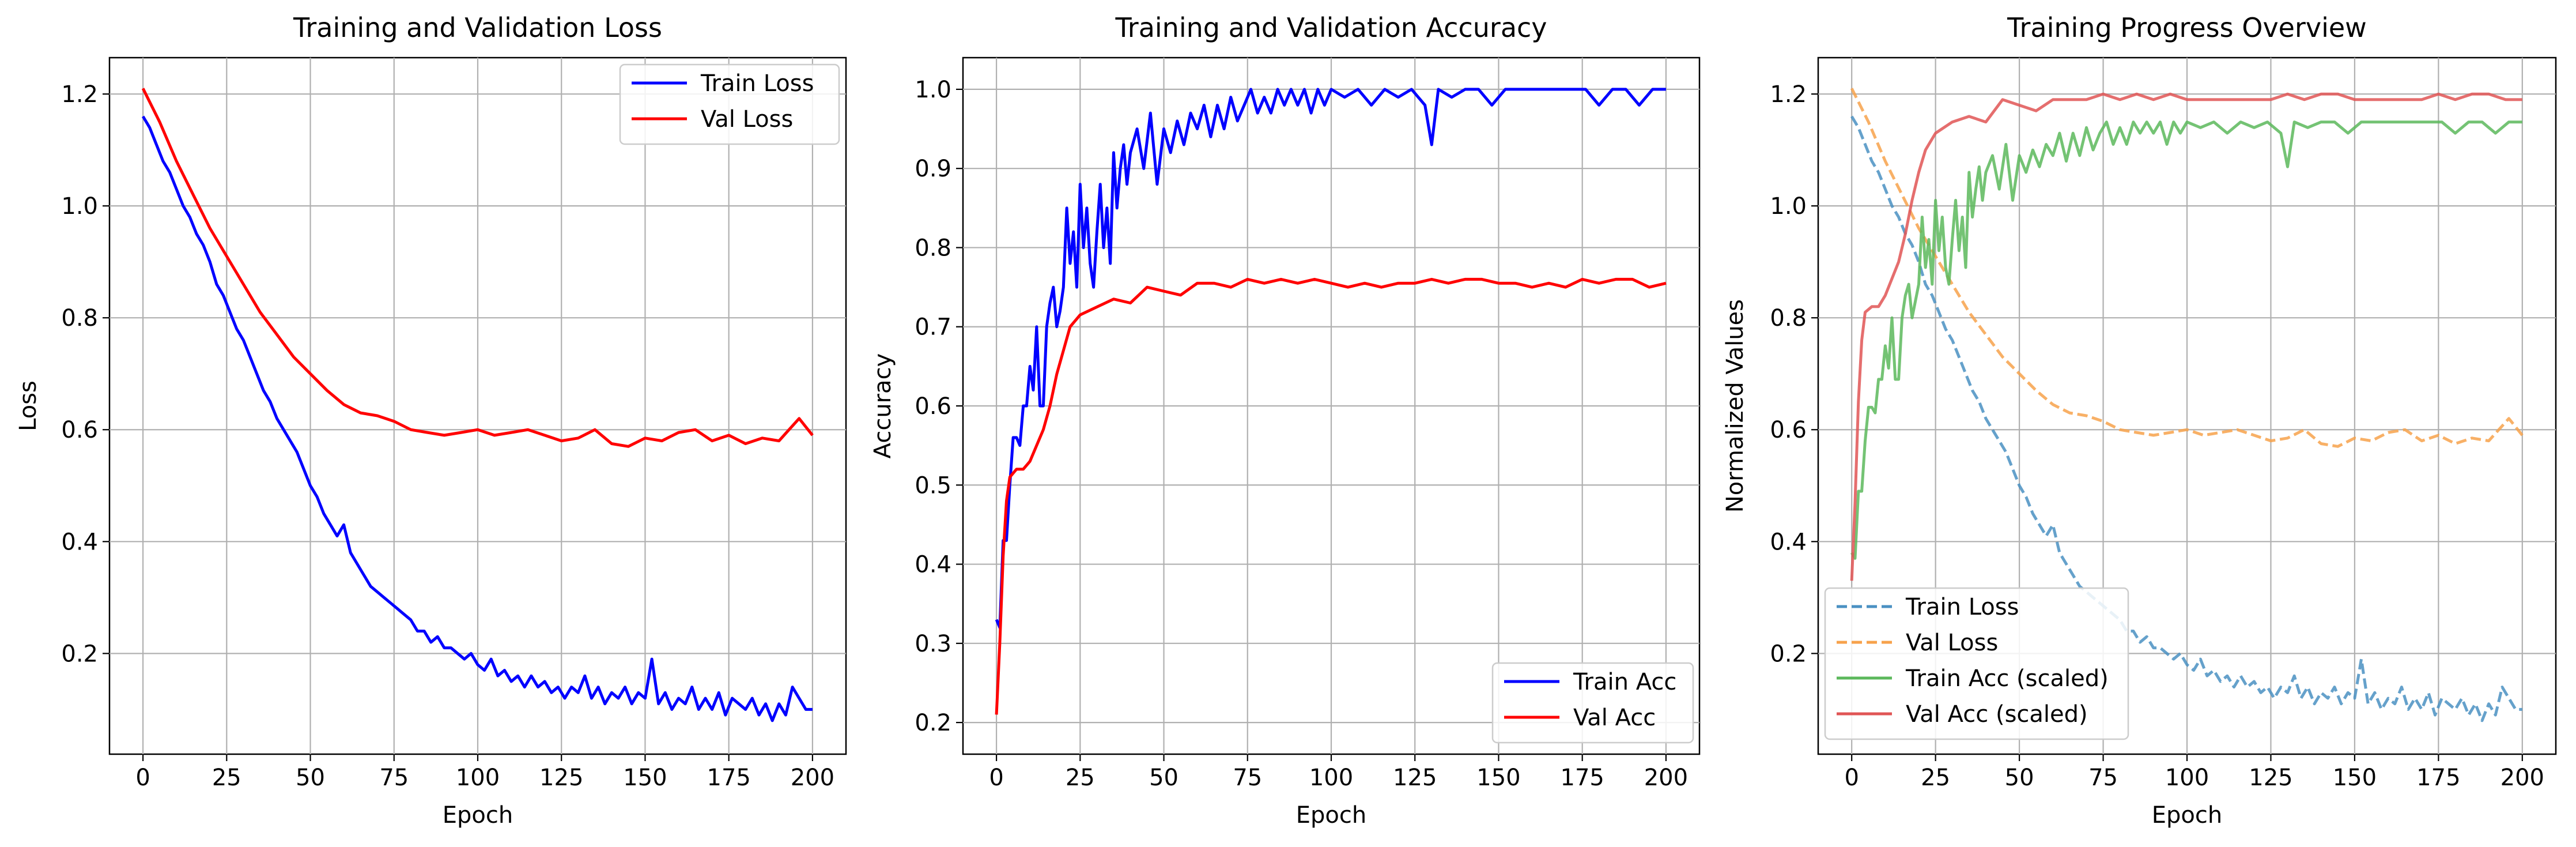 This screenshot has width=2576, height=847. I want to click on legend-label: Val Acc, so click(1614, 718).